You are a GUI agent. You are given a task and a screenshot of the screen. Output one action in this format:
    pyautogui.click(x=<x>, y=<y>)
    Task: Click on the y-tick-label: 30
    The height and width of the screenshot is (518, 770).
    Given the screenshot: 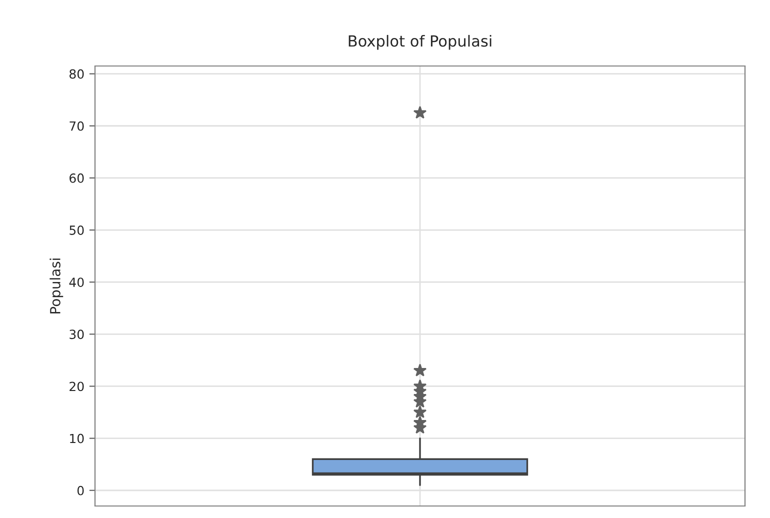 What is the action you would take?
    pyautogui.click(x=77, y=335)
    